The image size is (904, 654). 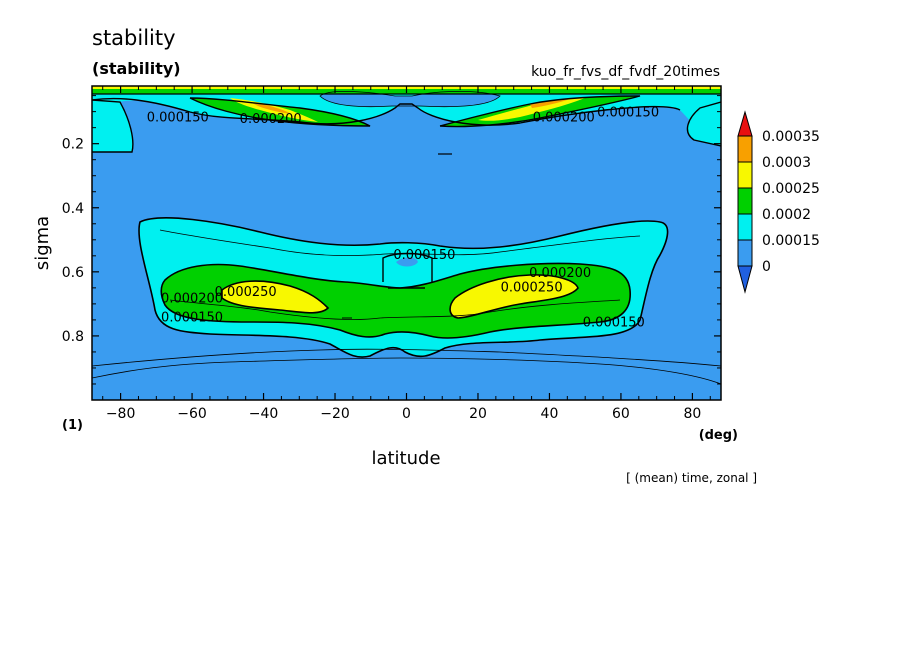 I want to click on band-upper-cyan-left-lobe, so click(x=112, y=126).